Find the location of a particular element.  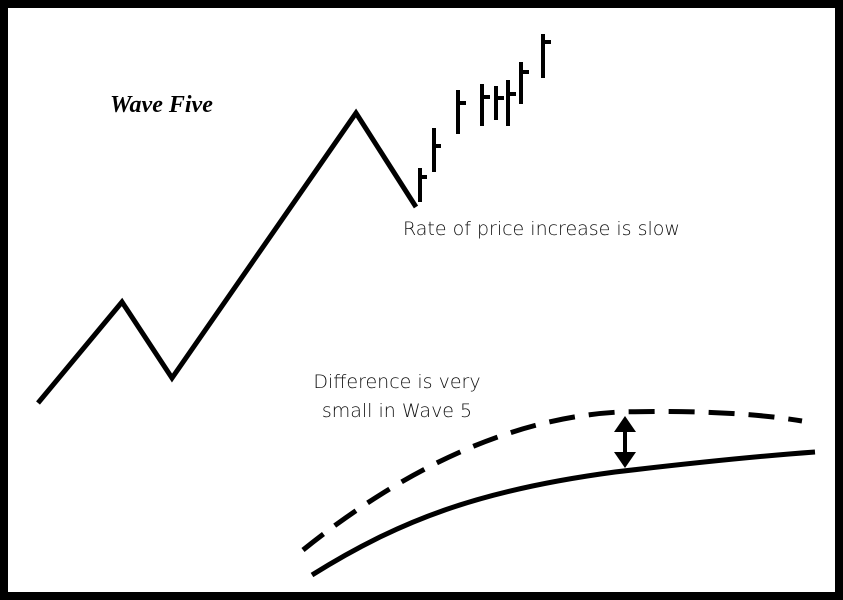

solid-curve is located at coordinates (563, 513).